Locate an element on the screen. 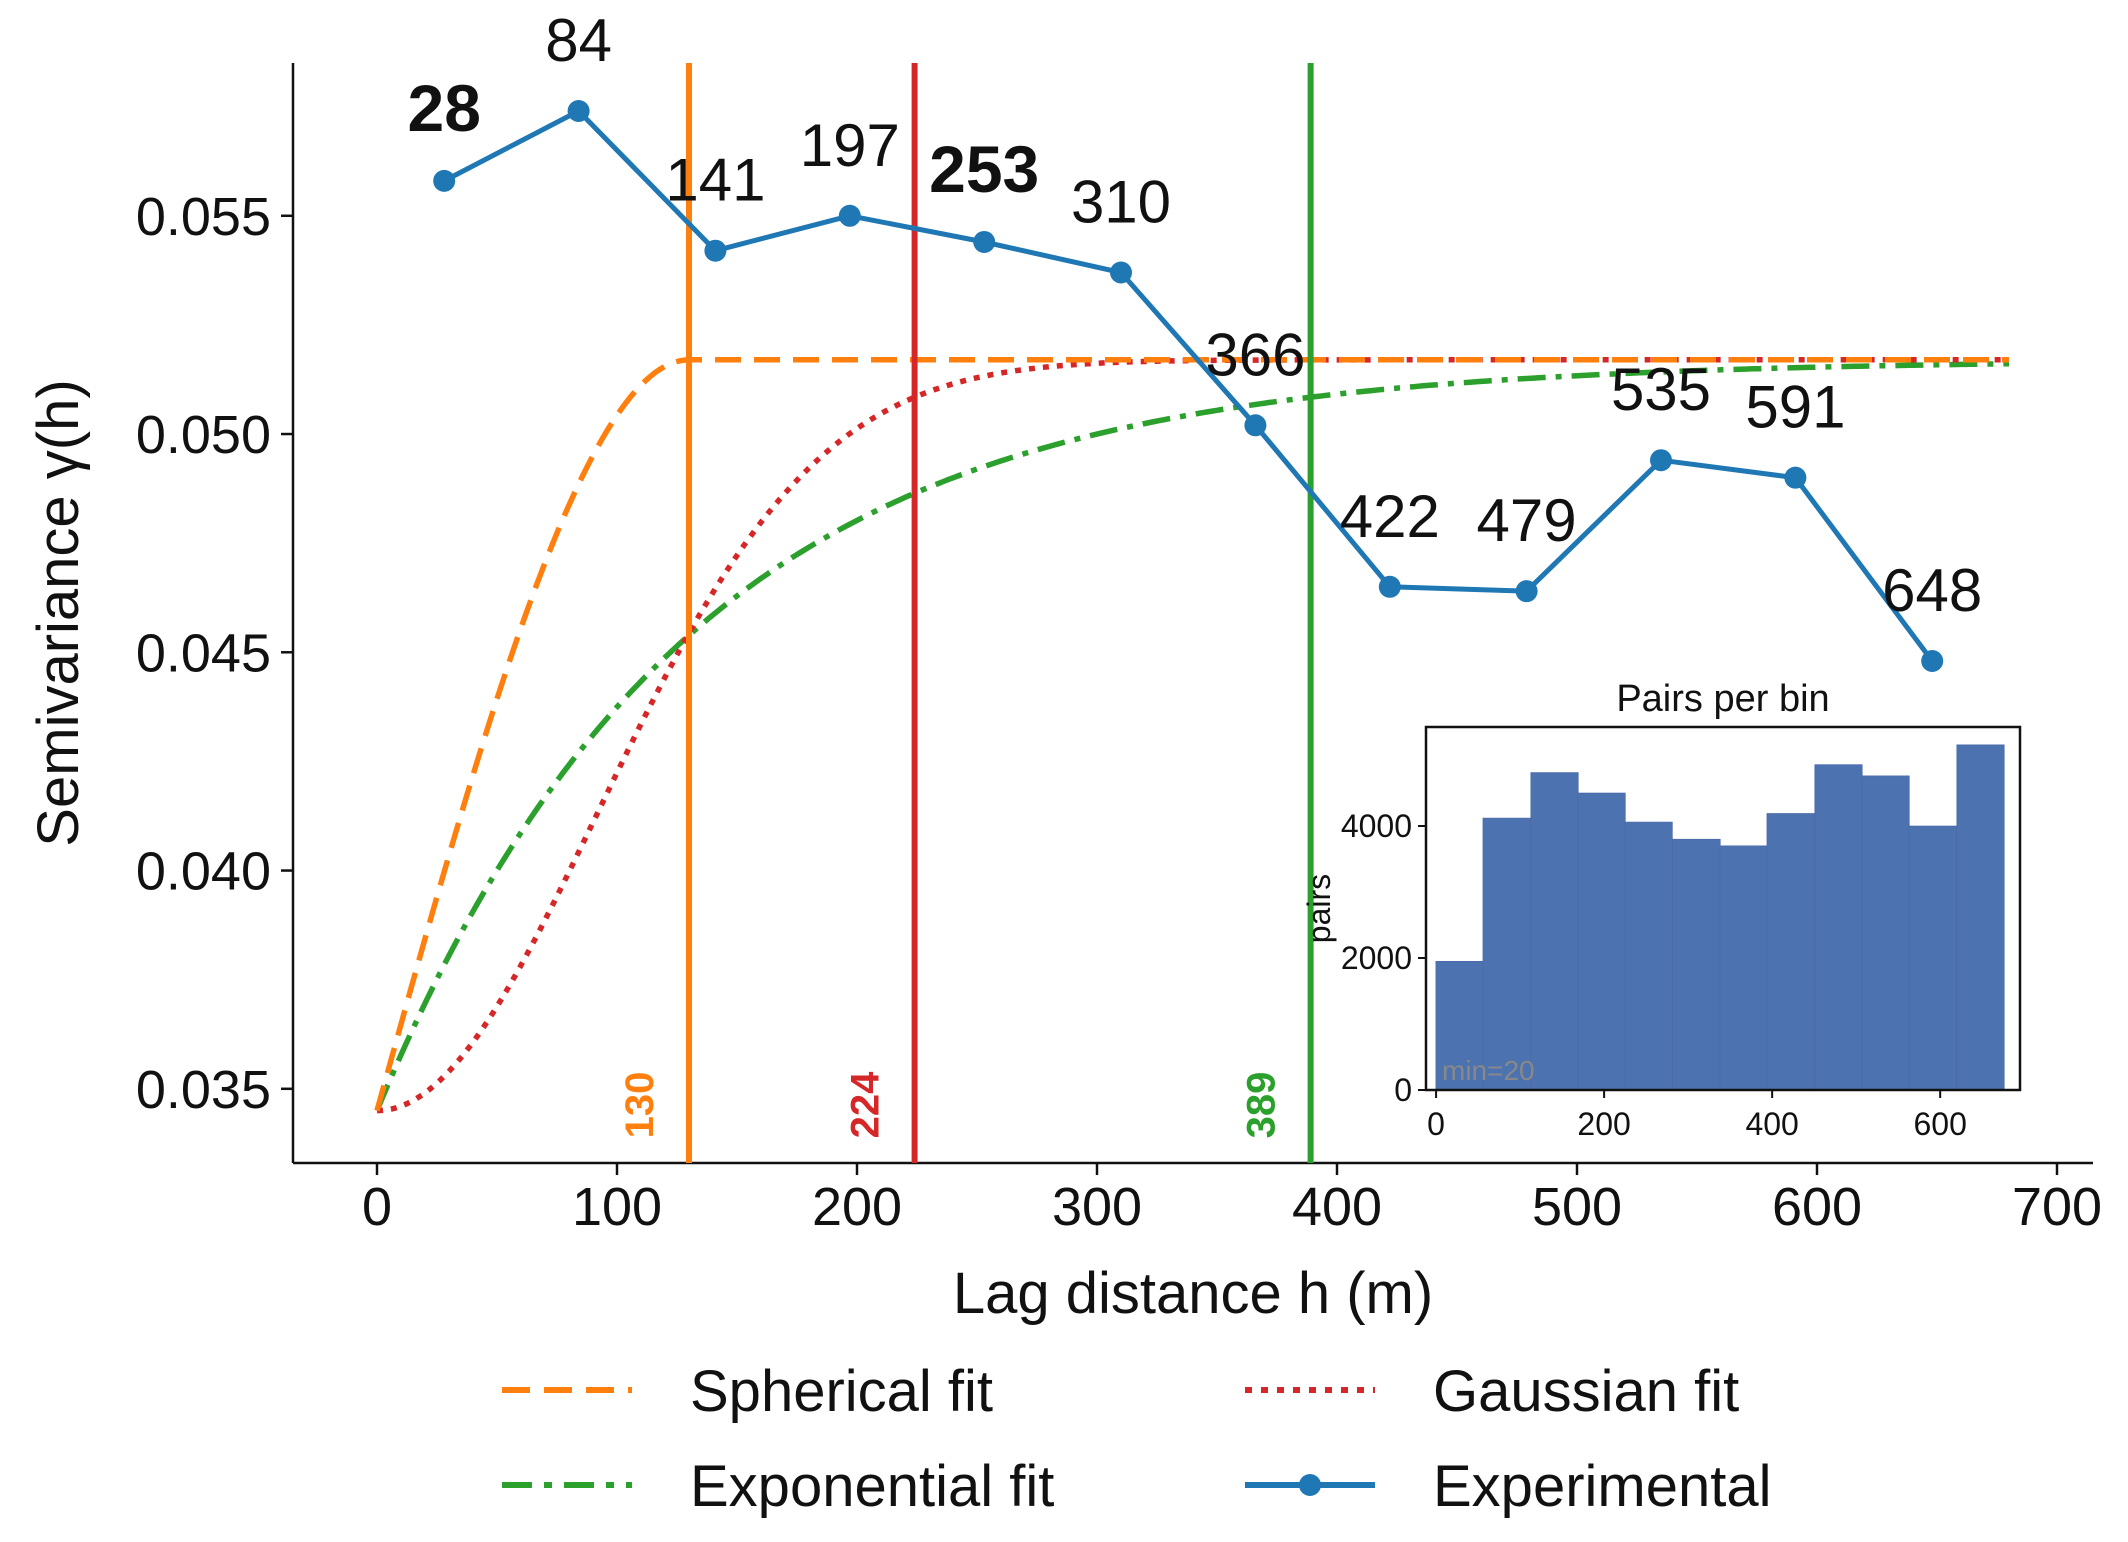  range-label: 389 is located at coordinates (1262, 1105).